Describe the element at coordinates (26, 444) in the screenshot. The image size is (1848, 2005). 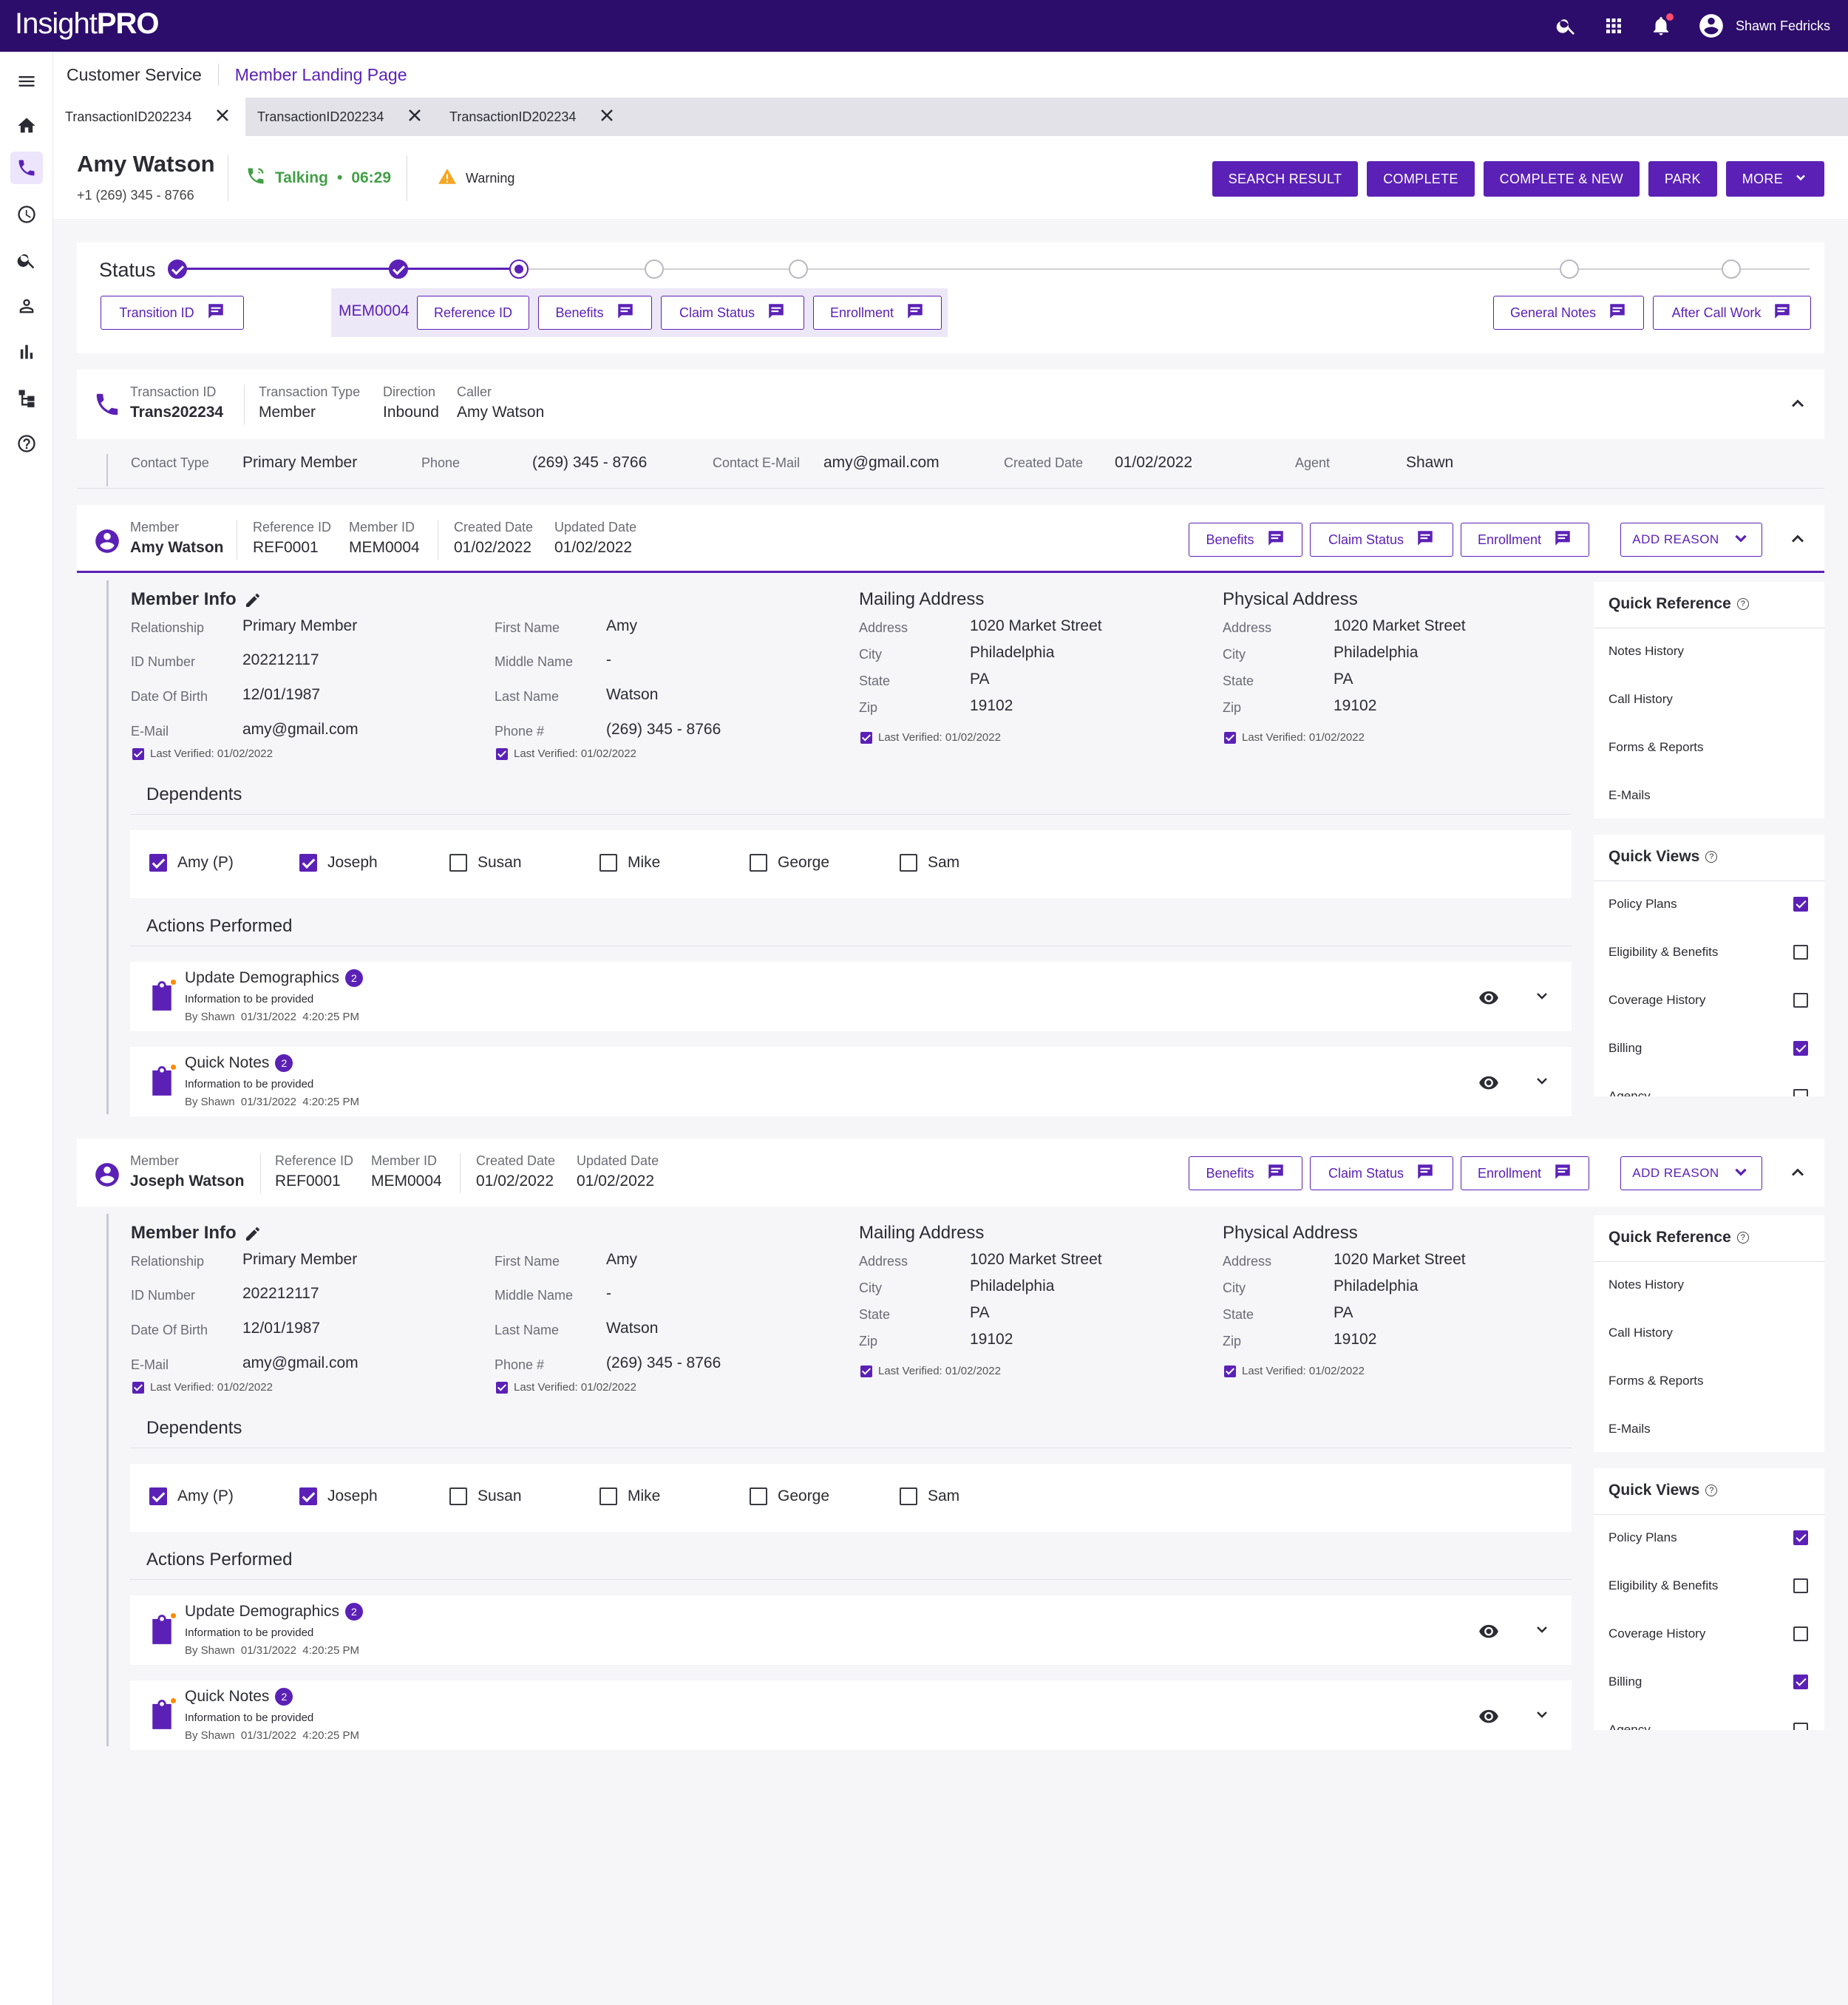
I see `help-icon` at that location.